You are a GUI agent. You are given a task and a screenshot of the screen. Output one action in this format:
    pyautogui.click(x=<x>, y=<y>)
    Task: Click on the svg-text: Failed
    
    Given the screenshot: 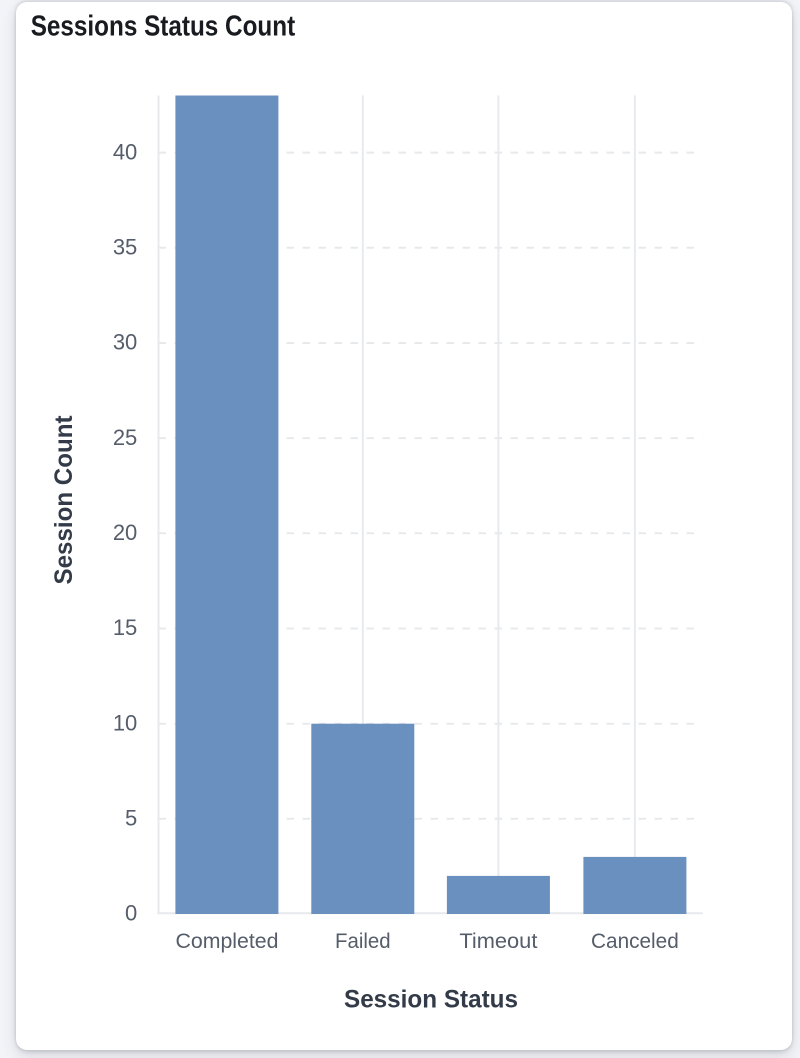 What is the action you would take?
    pyautogui.click(x=363, y=941)
    